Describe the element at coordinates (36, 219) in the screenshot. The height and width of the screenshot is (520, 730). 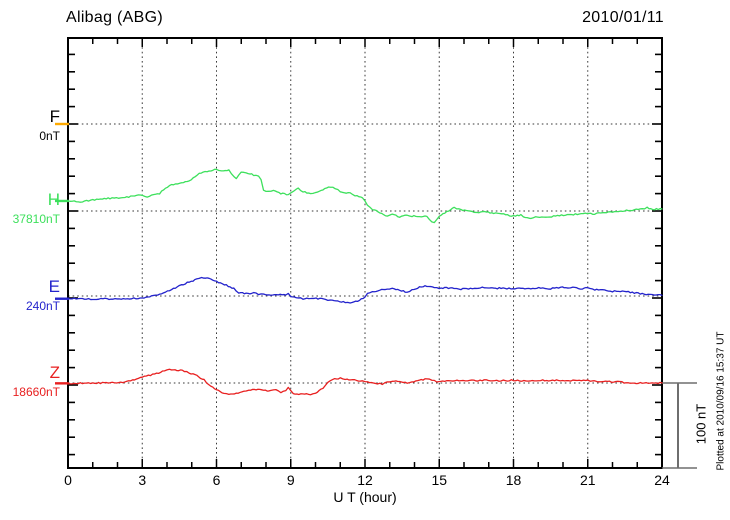
I see `channel-baseline-h: 37810nT` at that location.